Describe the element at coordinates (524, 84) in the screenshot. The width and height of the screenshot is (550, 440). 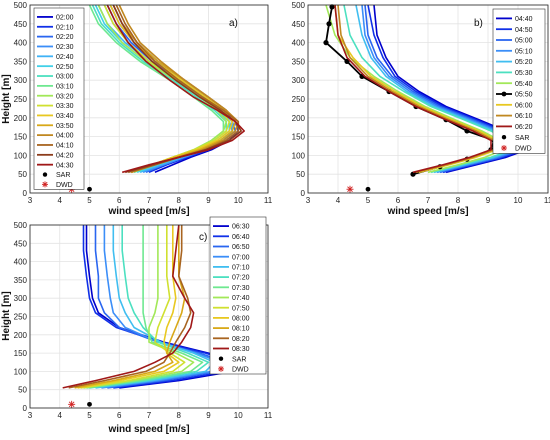
I see `legend-label: 05:40` at that location.